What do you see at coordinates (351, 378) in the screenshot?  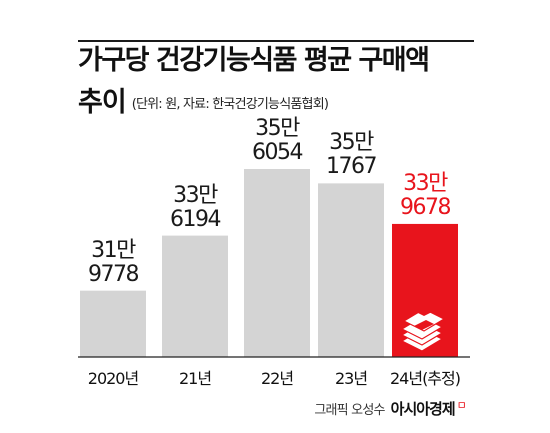 I see `x-tick-label-3: 23년` at bounding box center [351, 378].